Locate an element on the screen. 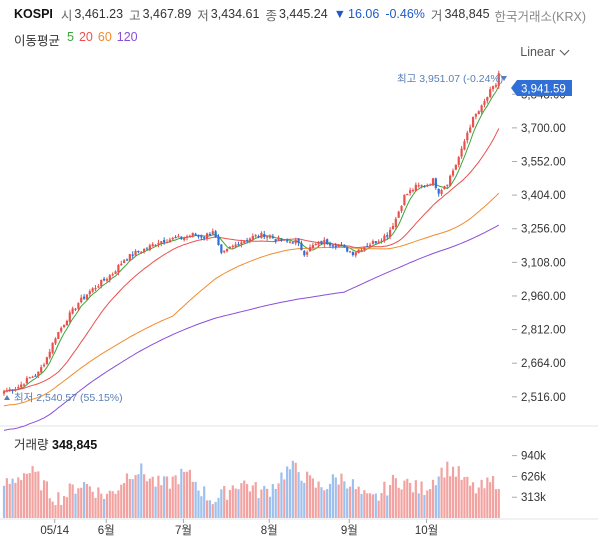 This screenshot has width=598, height=546. price-tick-label: 3,552.00 is located at coordinates (543, 162).